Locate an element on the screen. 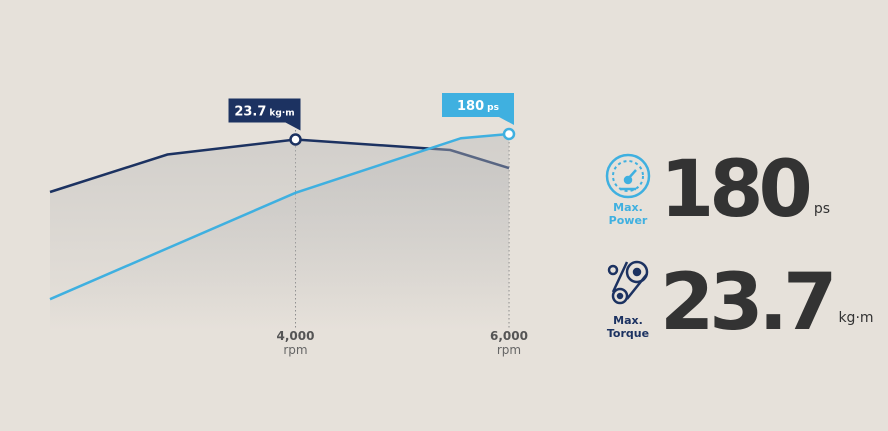  spec-unit: ps is located at coordinates (822, 209).